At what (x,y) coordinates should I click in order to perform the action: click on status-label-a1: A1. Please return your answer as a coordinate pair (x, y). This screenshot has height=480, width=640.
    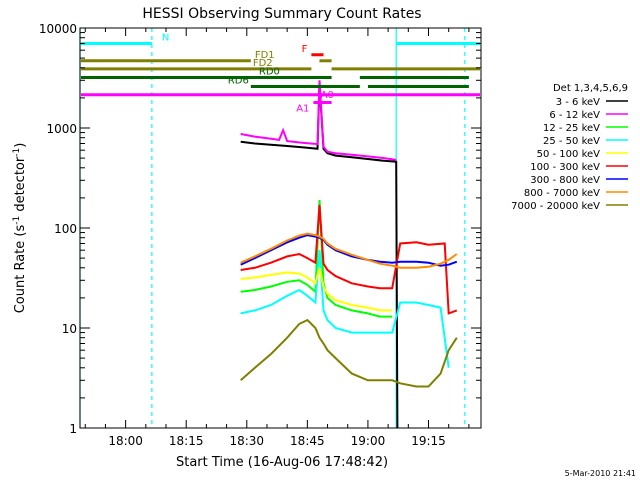
    Looking at the image, I should click on (302, 108).